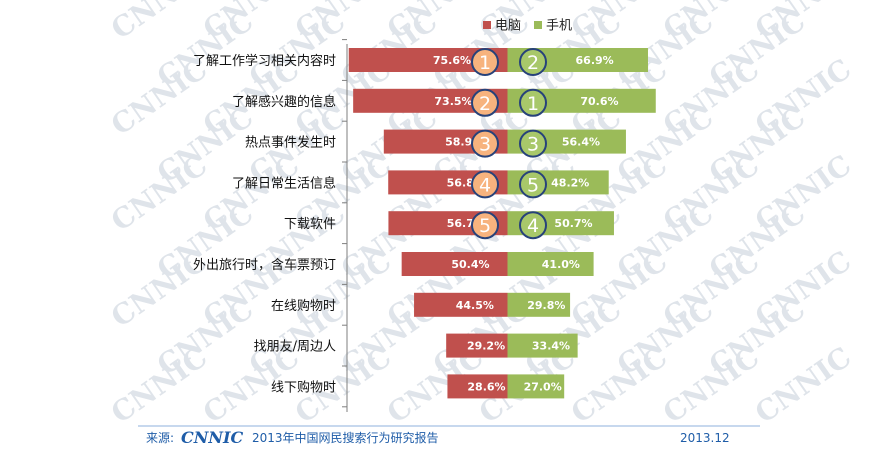 The height and width of the screenshot is (453, 893). What do you see at coordinates (508, 26) in the screenshot?
I see `legend-pc-label: 电脑` at bounding box center [508, 26].